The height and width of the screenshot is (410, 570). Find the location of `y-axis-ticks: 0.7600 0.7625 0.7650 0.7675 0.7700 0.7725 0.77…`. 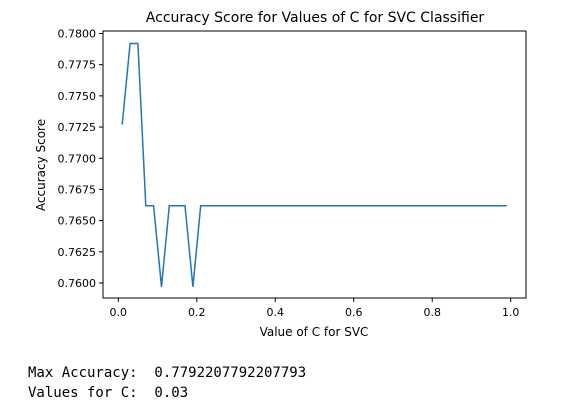

y-axis-ticks: 0.7600 0.7625 0.7650 0.7675 0.7700 0.7725 0.77… is located at coordinates (80, 158).